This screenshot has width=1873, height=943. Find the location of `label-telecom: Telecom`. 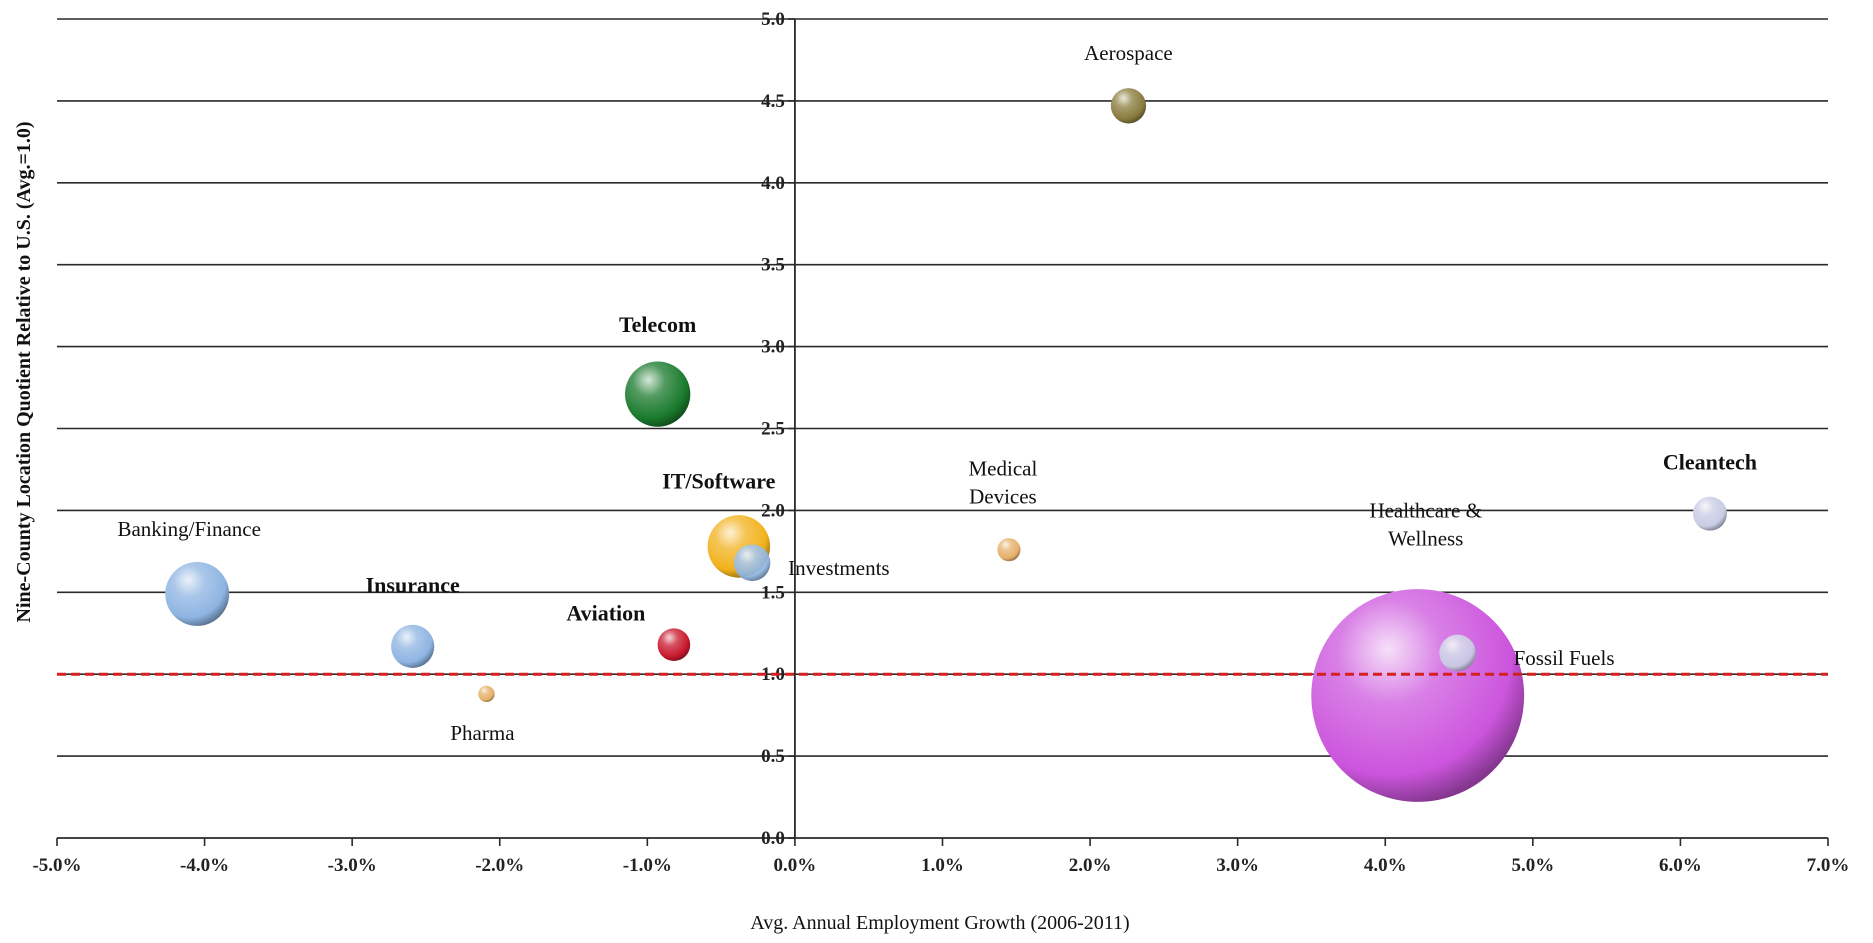

label-telecom: Telecom is located at coordinates (657, 324).